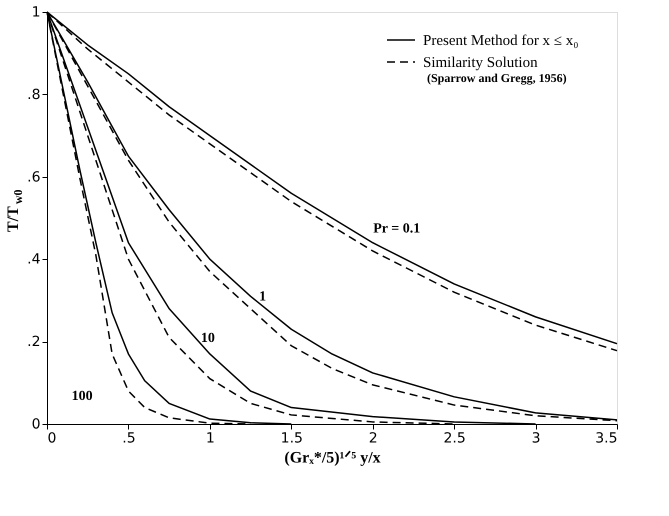 The image size is (669, 516). I want to click on y-tick-label: 0, so click(36, 424).